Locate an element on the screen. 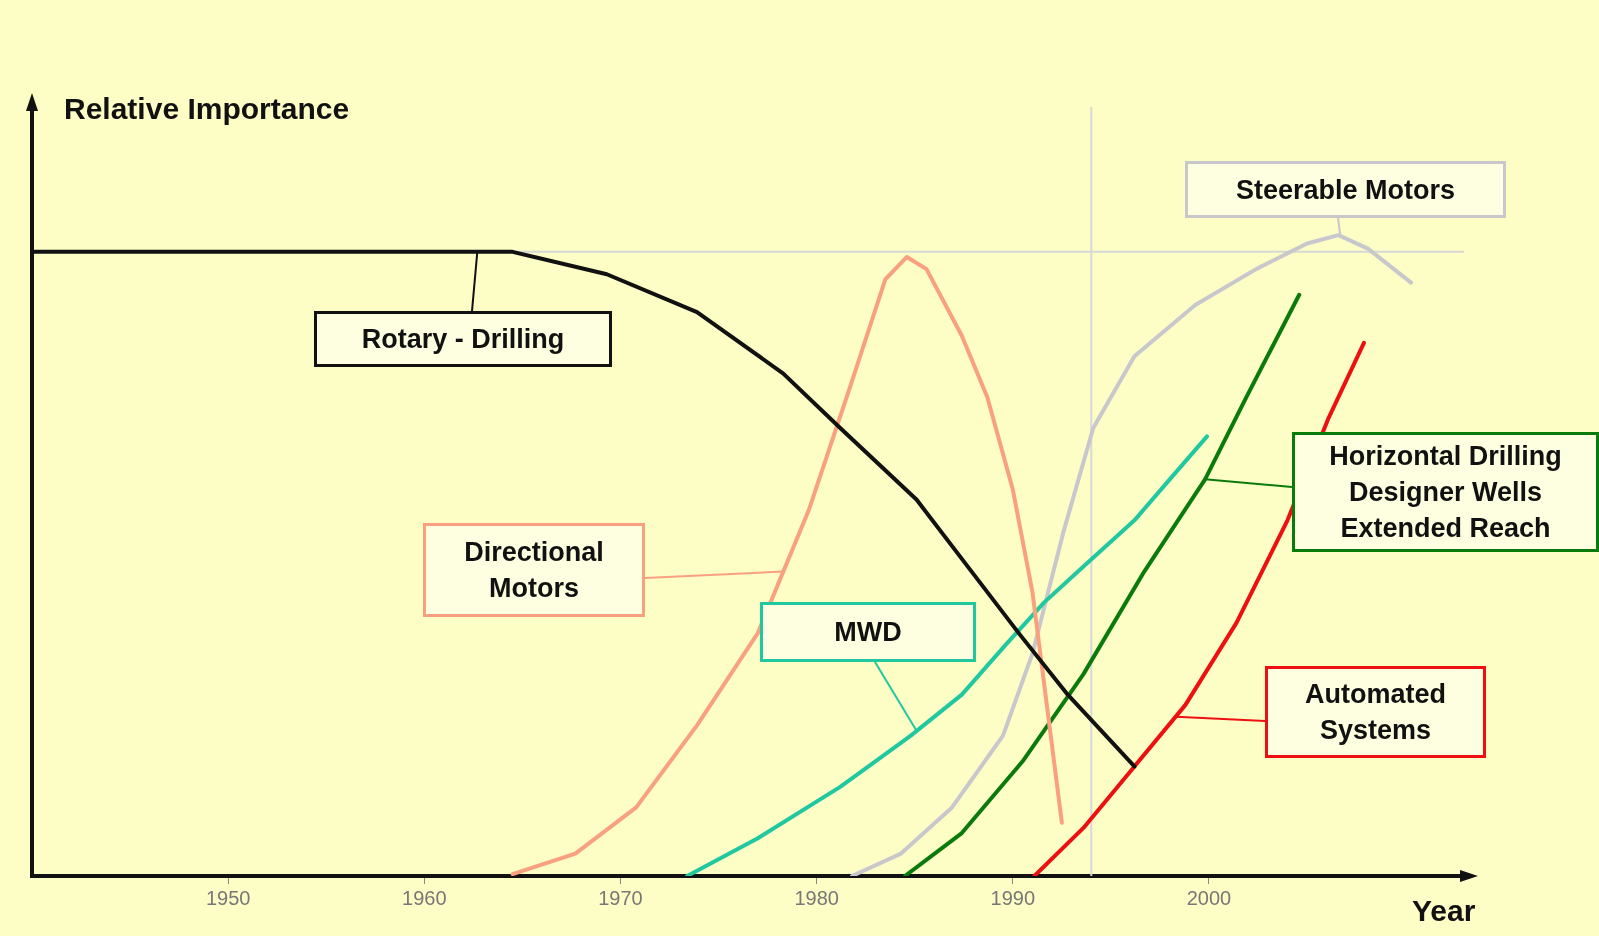 The height and width of the screenshot is (936, 1599). x-tick-label: 1970 is located at coordinates (620, 897).